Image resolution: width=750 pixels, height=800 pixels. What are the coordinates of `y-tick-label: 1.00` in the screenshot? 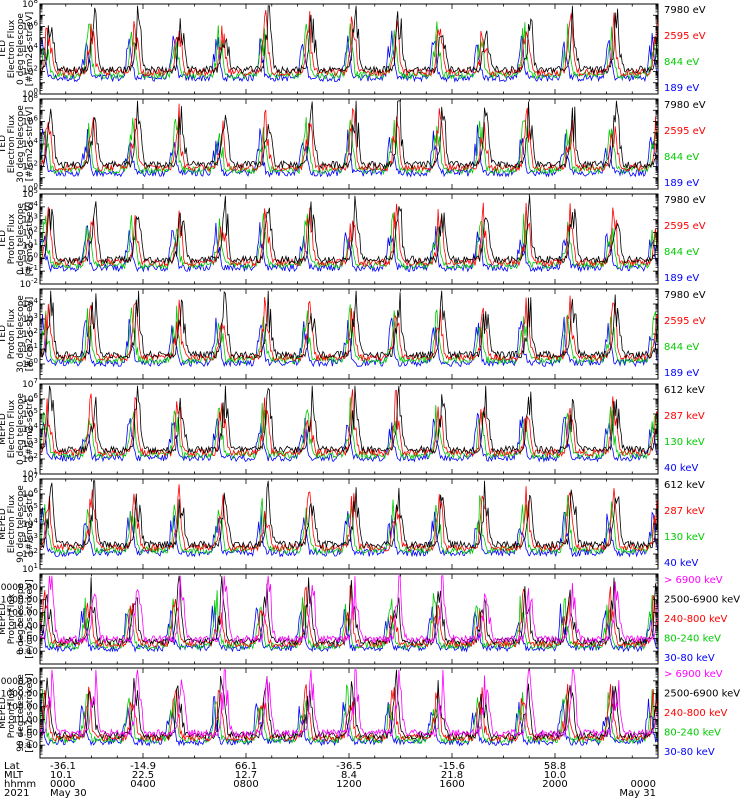 It's located at (28, 639).